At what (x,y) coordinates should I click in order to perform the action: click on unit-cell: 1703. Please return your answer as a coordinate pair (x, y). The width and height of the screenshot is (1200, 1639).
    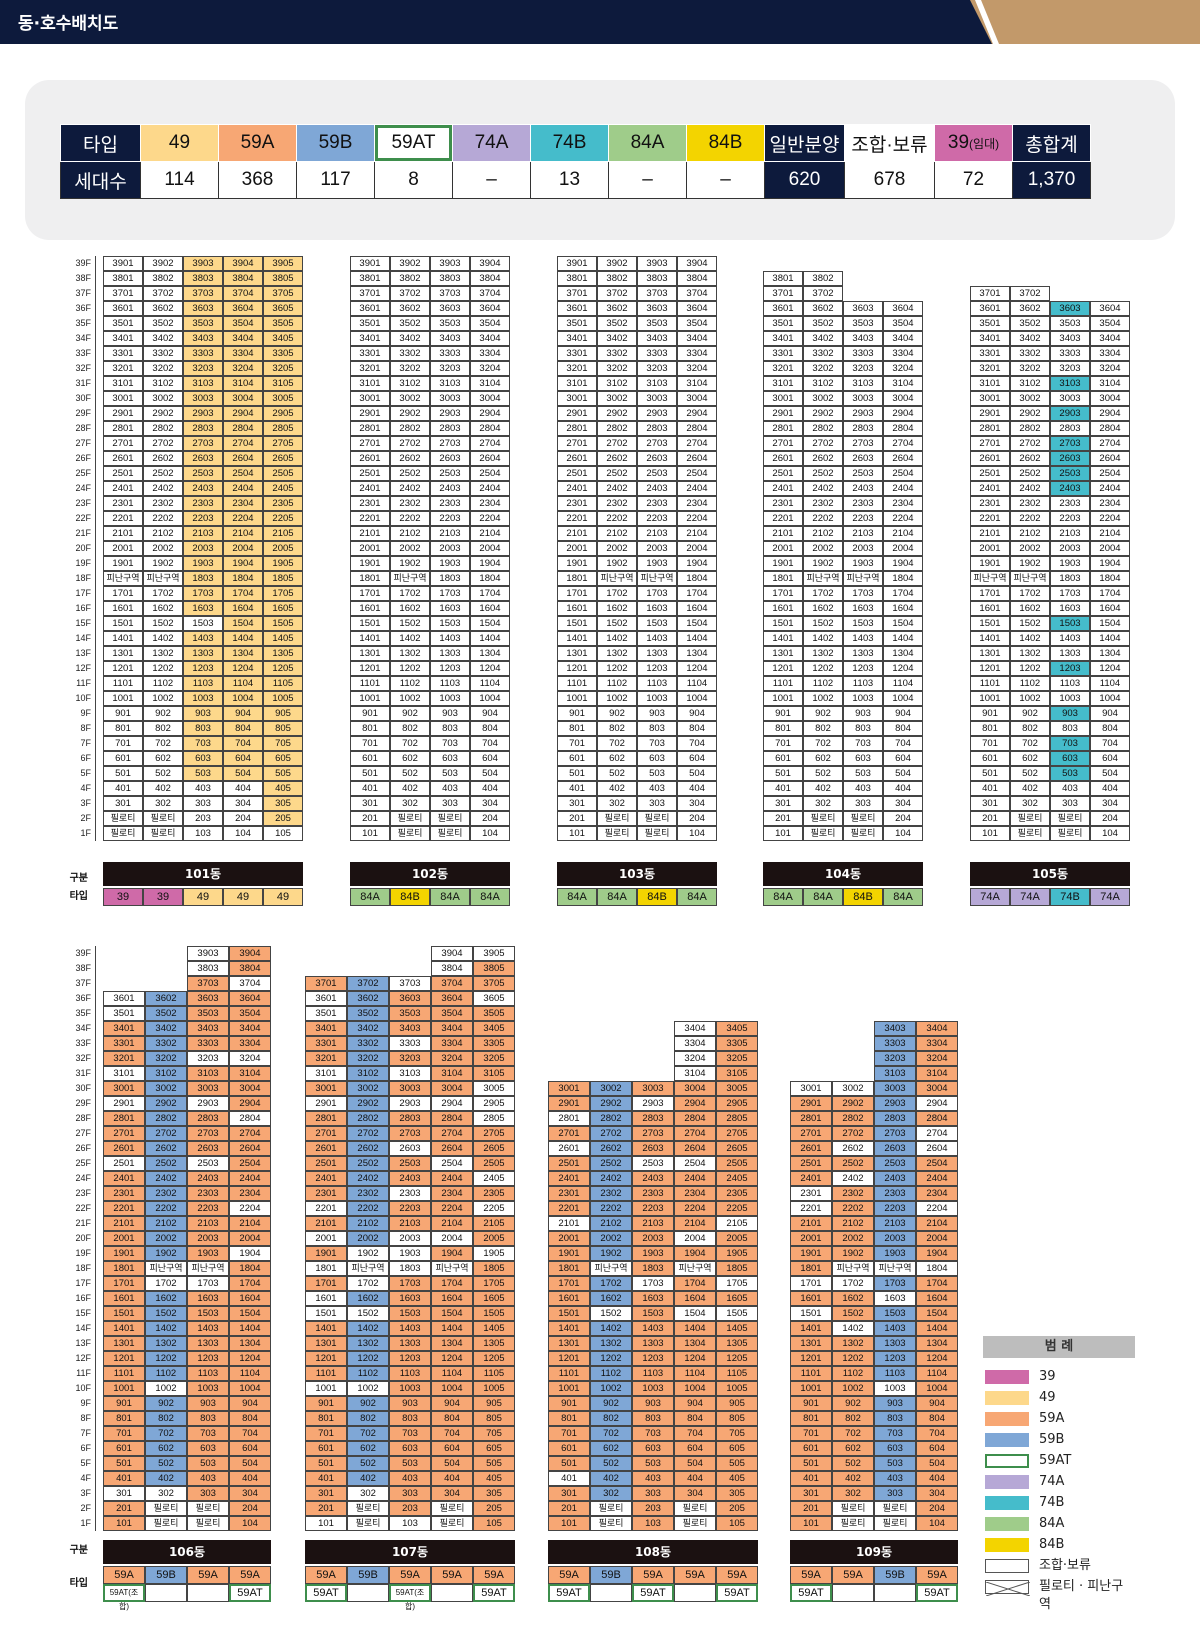
    Looking at the image, I should click on (410, 1283).